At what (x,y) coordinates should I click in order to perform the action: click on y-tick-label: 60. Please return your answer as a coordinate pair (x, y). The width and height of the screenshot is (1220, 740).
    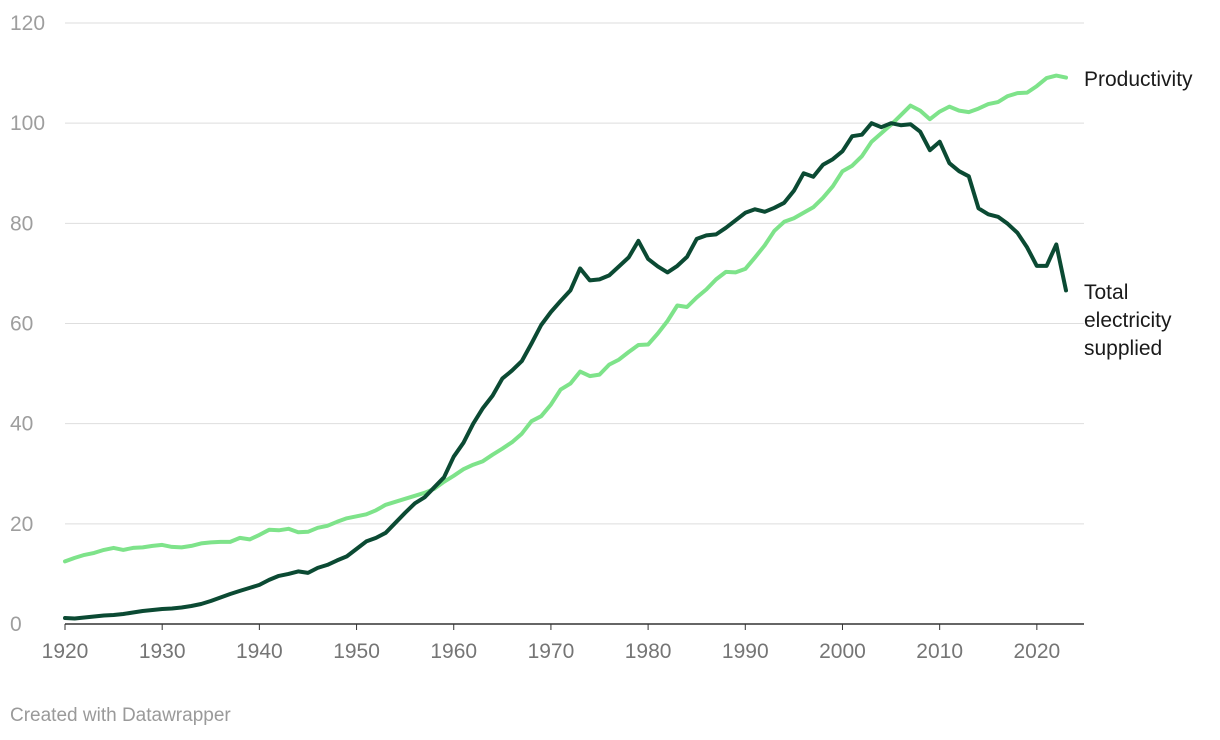
    Looking at the image, I should click on (21, 324).